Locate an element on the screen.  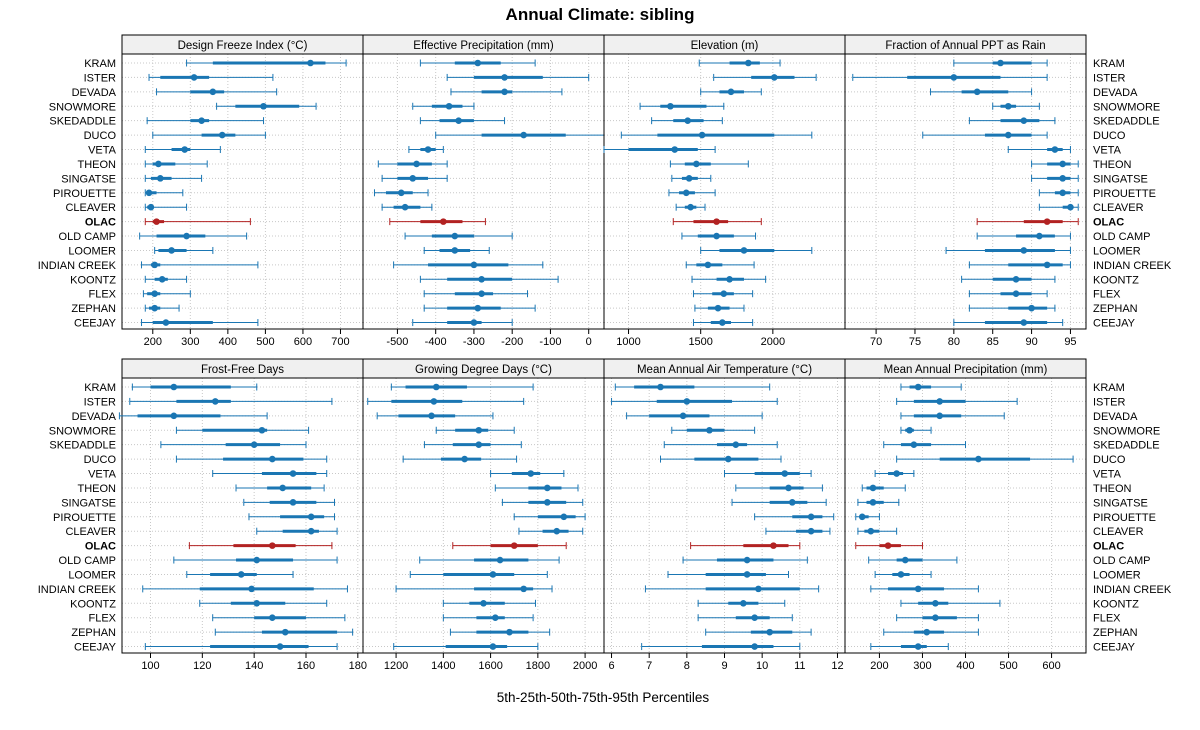
x-tick-label: 1600 is located at coordinates (490, 666).